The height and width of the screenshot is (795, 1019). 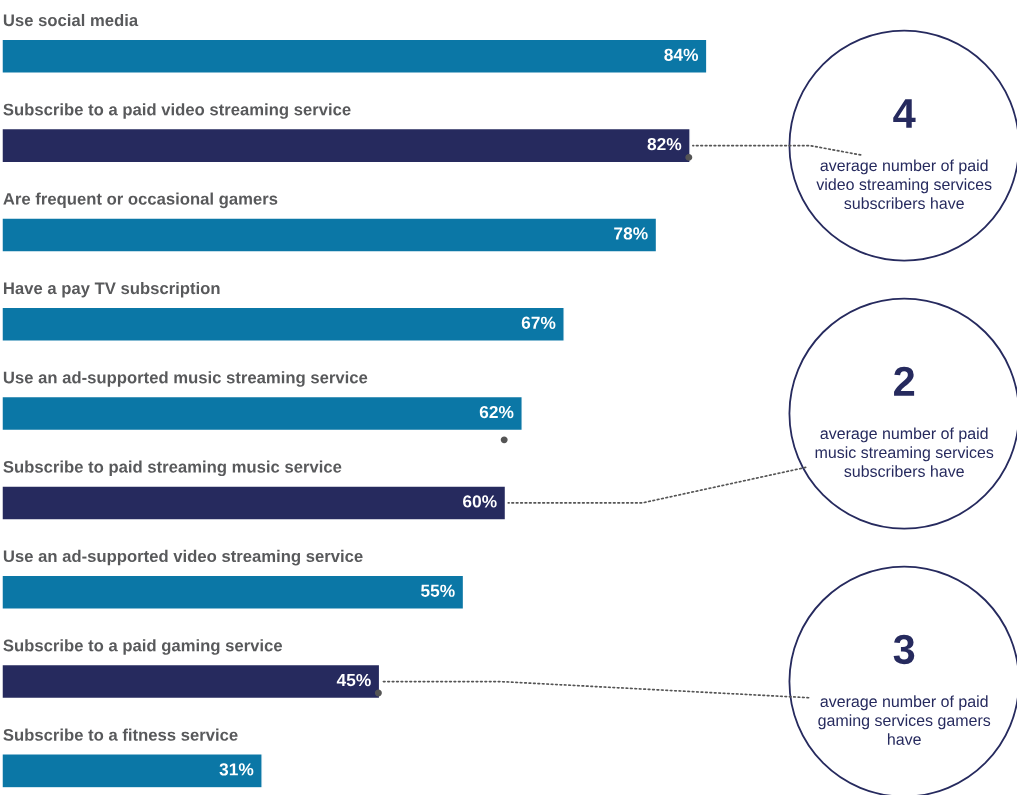 I want to click on data-label: 31%, so click(x=236, y=769).